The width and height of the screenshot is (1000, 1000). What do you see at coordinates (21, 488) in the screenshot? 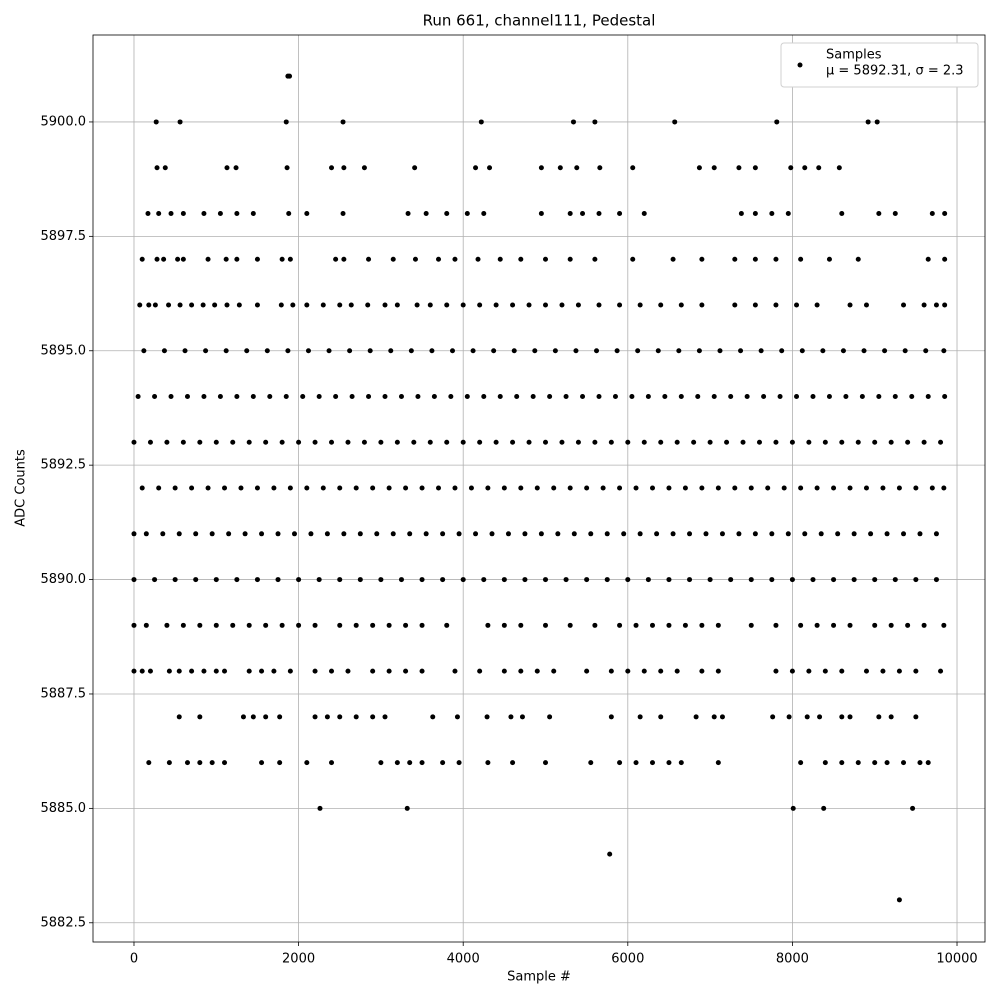
I see `y-axis-label: ADC Counts` at bounding box center [21, 488].